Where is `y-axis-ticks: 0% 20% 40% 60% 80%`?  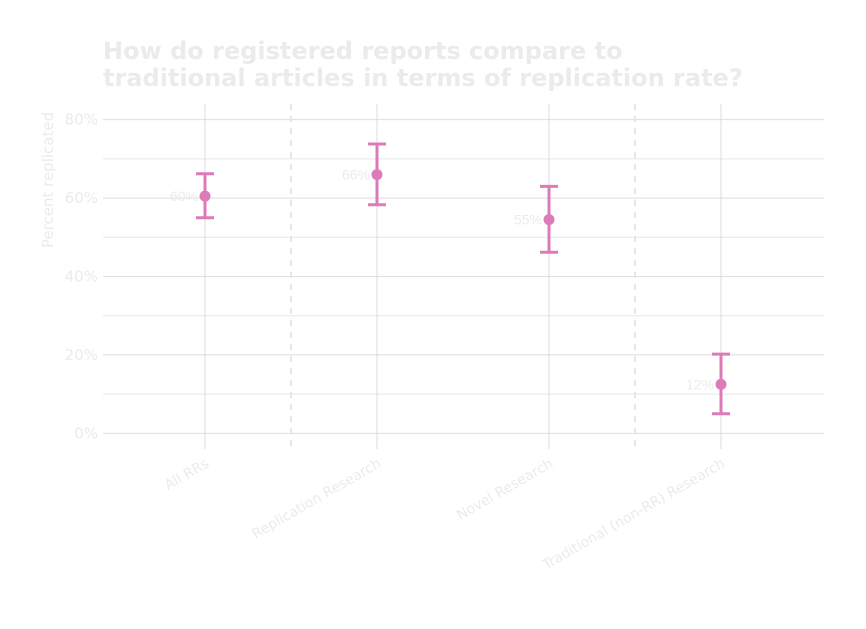
y-axis-ticks: 0% 20% 40% 60% 80% is located at coordinates (81, 277).